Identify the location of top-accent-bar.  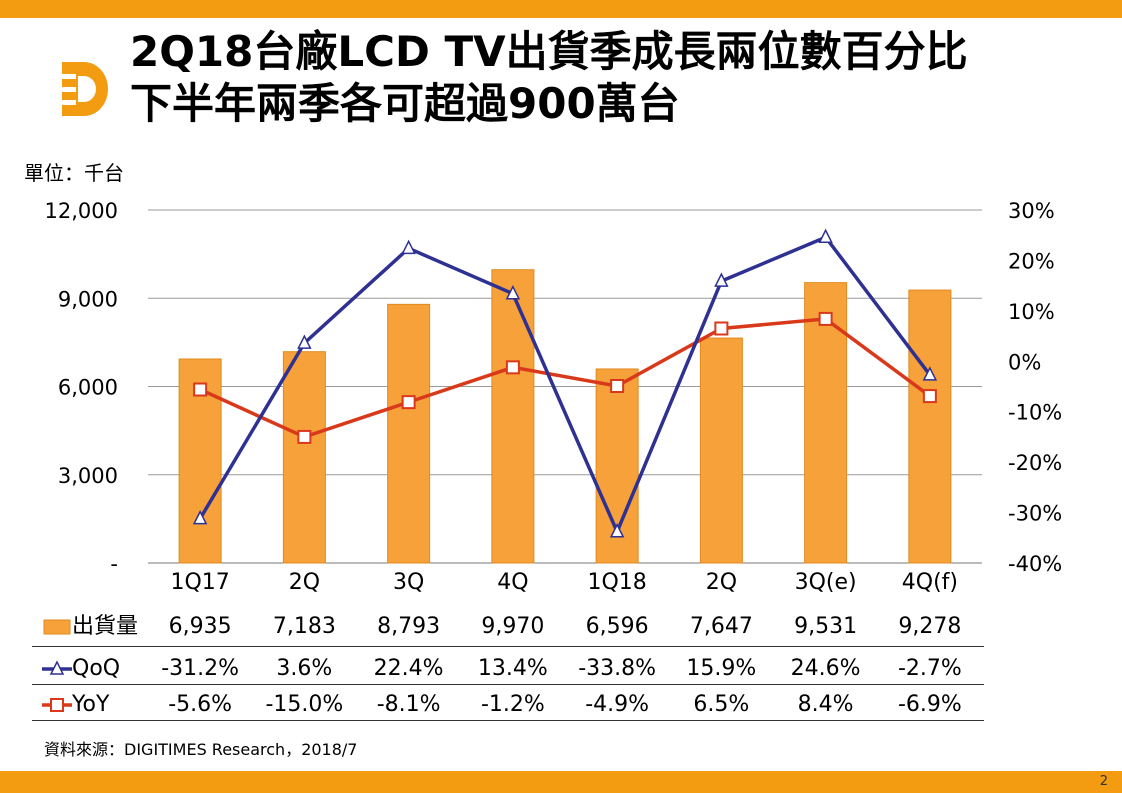
(561, 9).